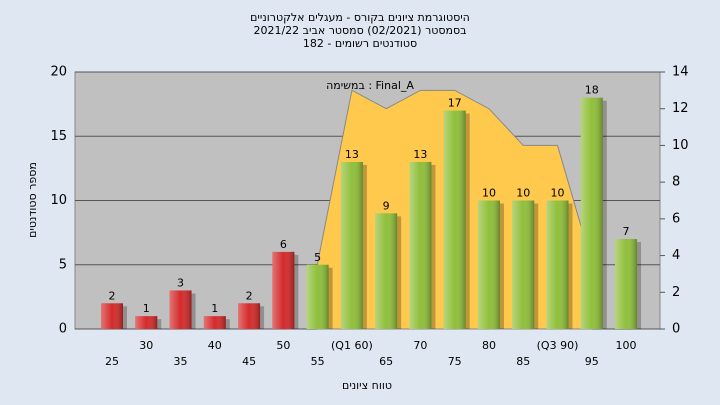 The height and width of the screenshot is (405, 720). What do you see at coordinates (215, 345) in the screenshot?
I see `x-tick-label: 40` at bounding box center [215, 345].